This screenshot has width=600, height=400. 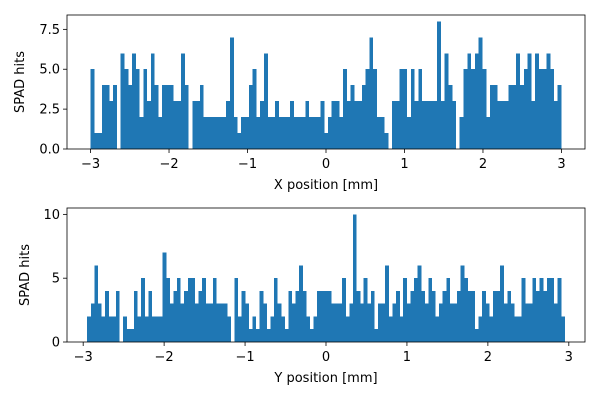 I want to click on bottom-x-tick-label: 0, so click(x=326, y=357).